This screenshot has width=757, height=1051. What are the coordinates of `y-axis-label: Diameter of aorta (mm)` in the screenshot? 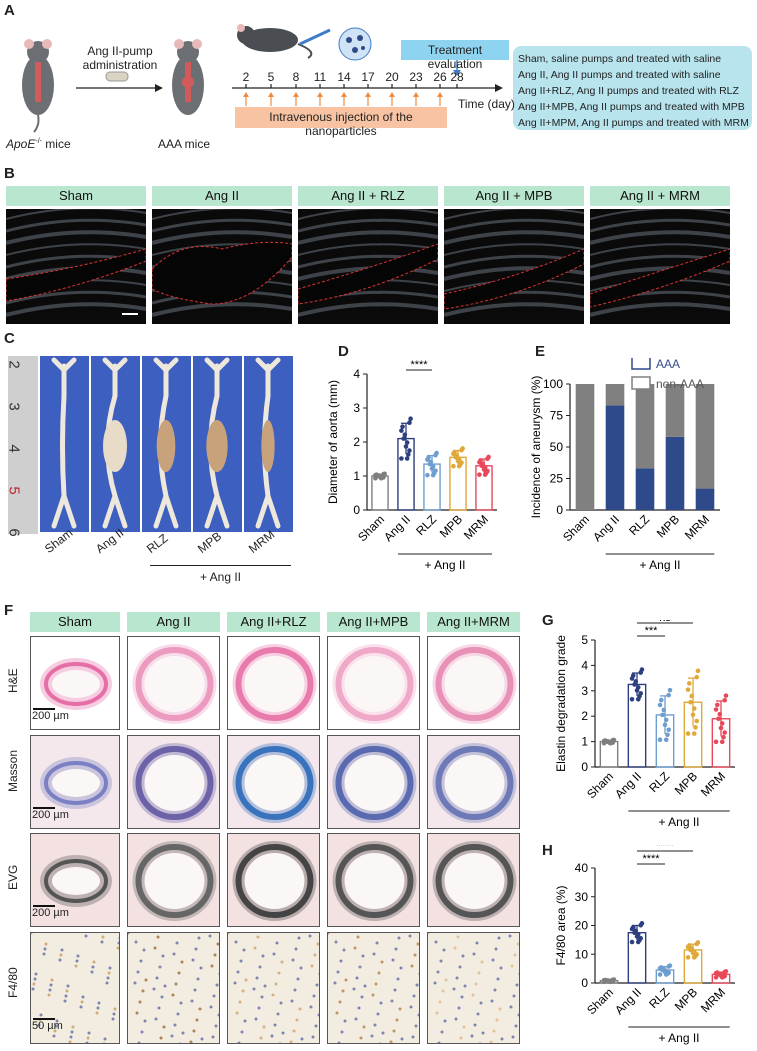 It's located at (333, 442).